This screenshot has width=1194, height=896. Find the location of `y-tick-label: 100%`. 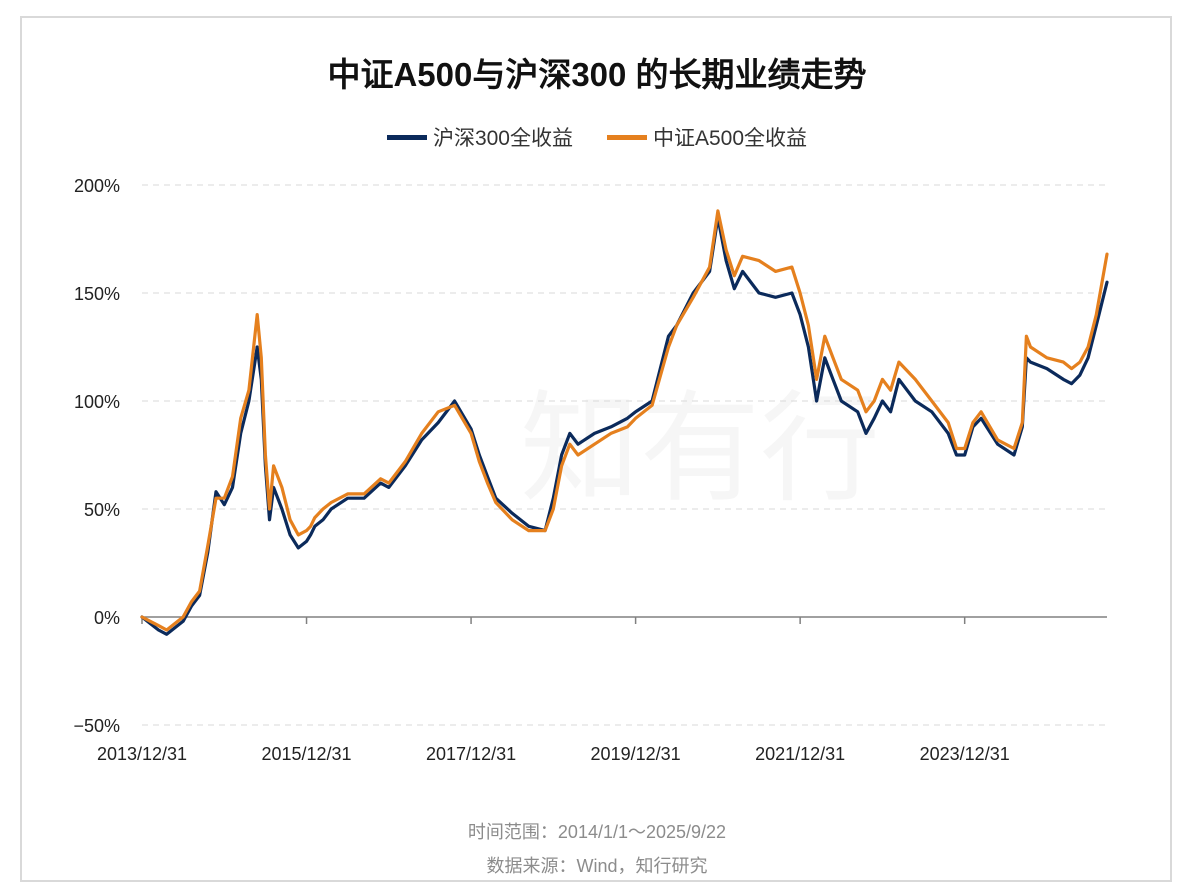

y-tick-label: 100% is located at coordinates (97, 402).